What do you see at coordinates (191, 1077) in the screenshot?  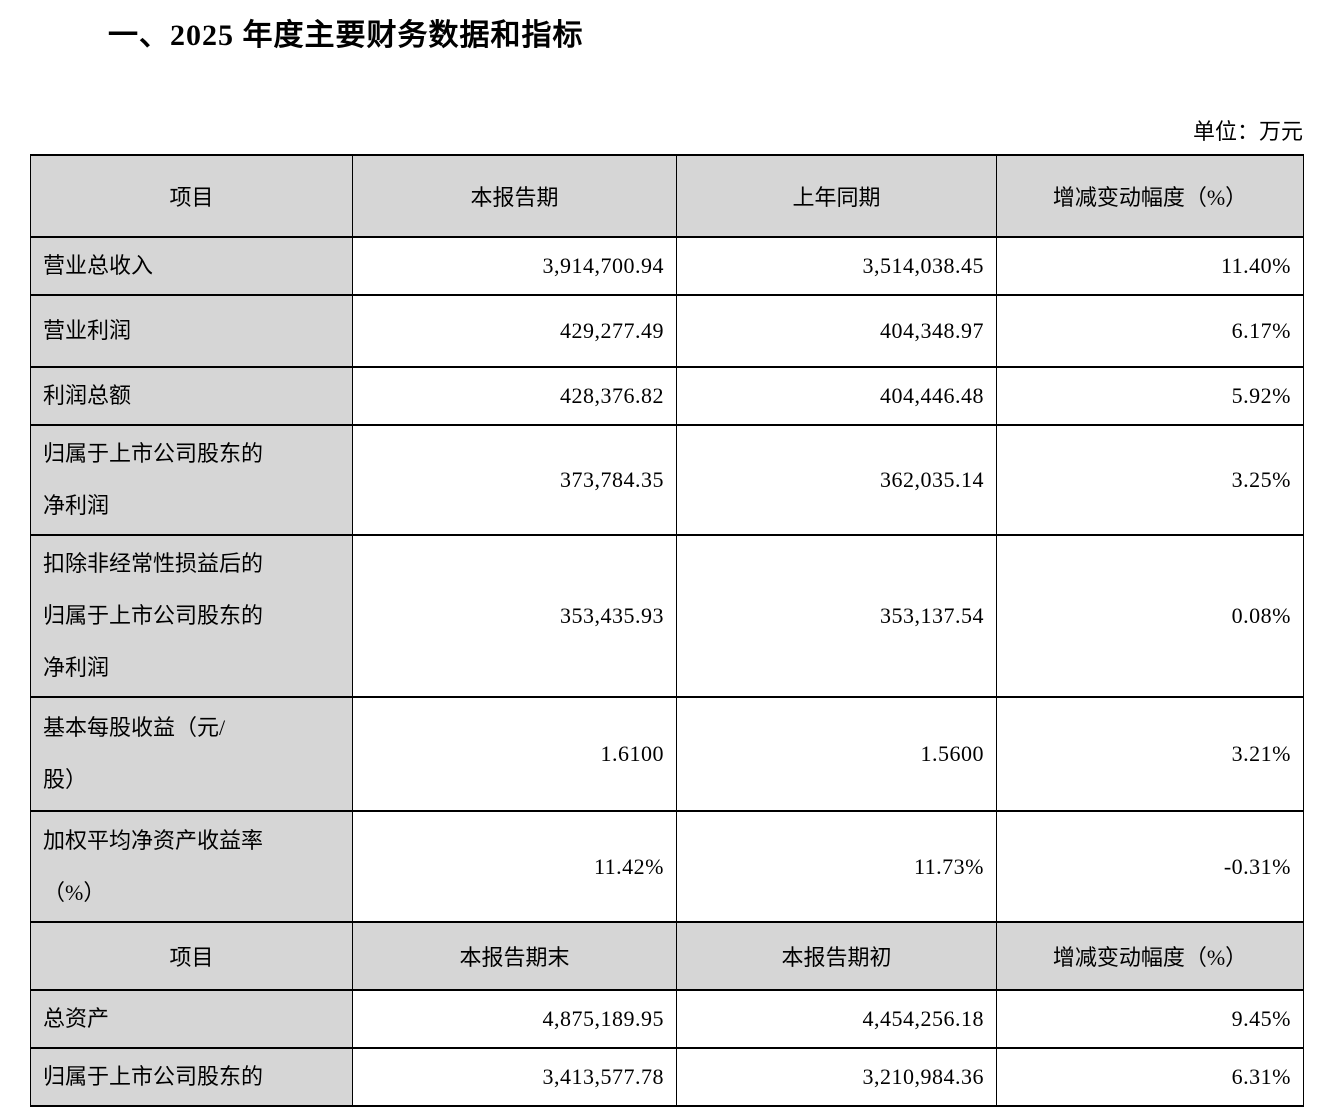 I see `row-label: 归属于上市公司股东的` at bounding box center [191, 1077].